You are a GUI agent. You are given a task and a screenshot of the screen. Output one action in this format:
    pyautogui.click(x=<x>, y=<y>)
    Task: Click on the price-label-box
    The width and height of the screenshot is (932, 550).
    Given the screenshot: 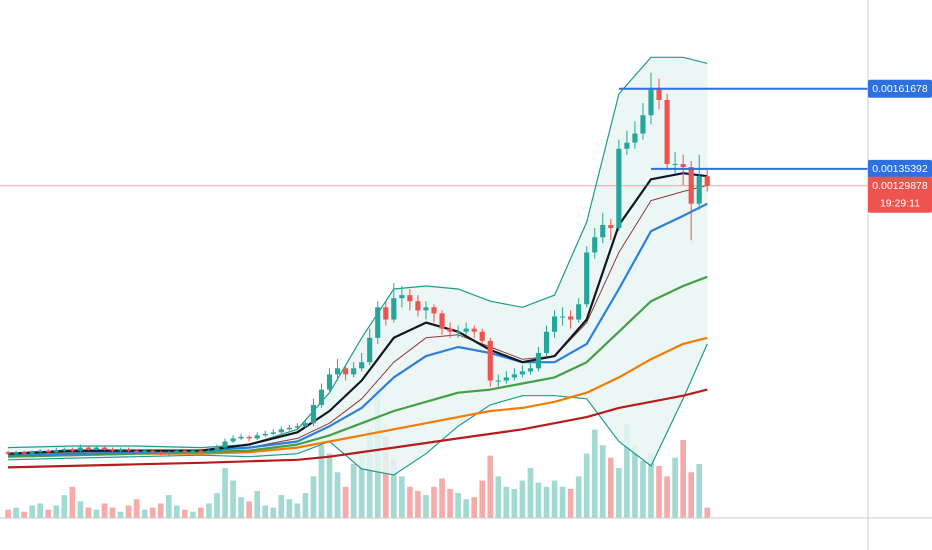 What is the action you would take?
    pyautogui.click(x=900, y=168)
    